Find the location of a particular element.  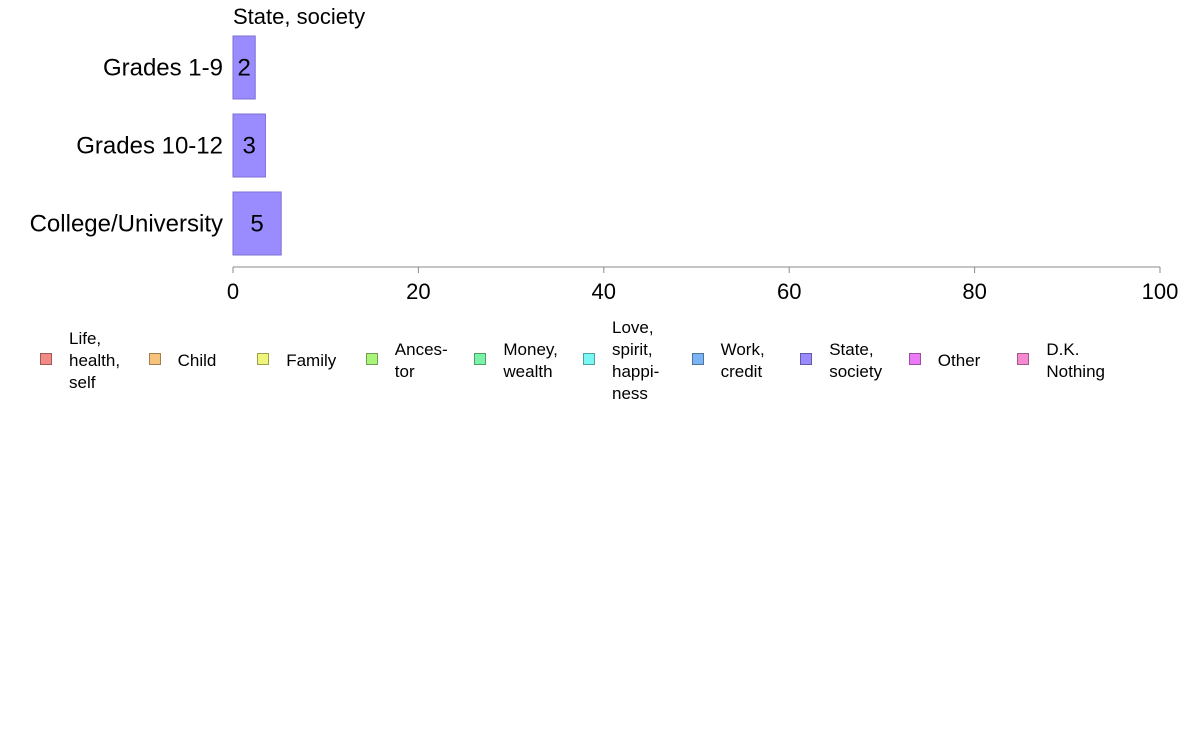

legend-label: Other is located at coordinates (959, 360).